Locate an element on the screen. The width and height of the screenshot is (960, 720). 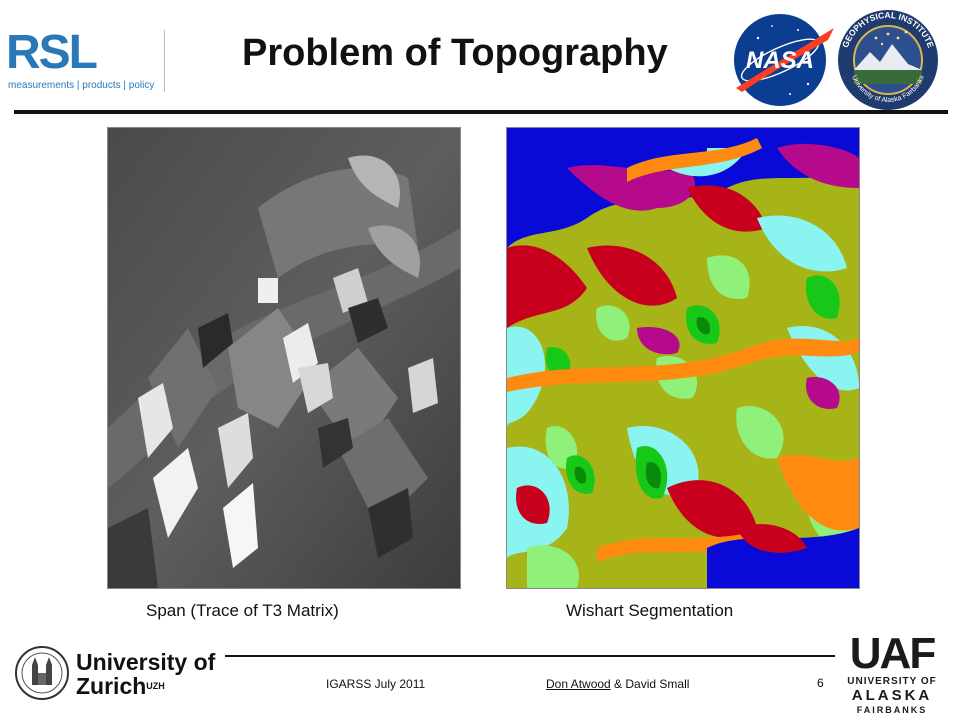
header-rule is located at coordinates (481, 112).